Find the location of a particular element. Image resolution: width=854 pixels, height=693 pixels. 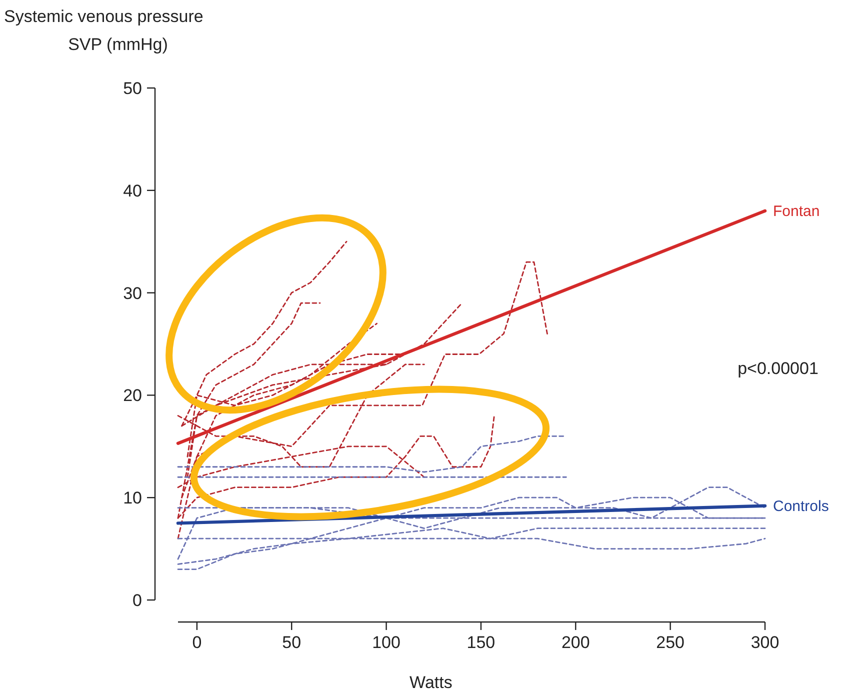

x-tick-label: 200 is located at coordinates (575, 642).